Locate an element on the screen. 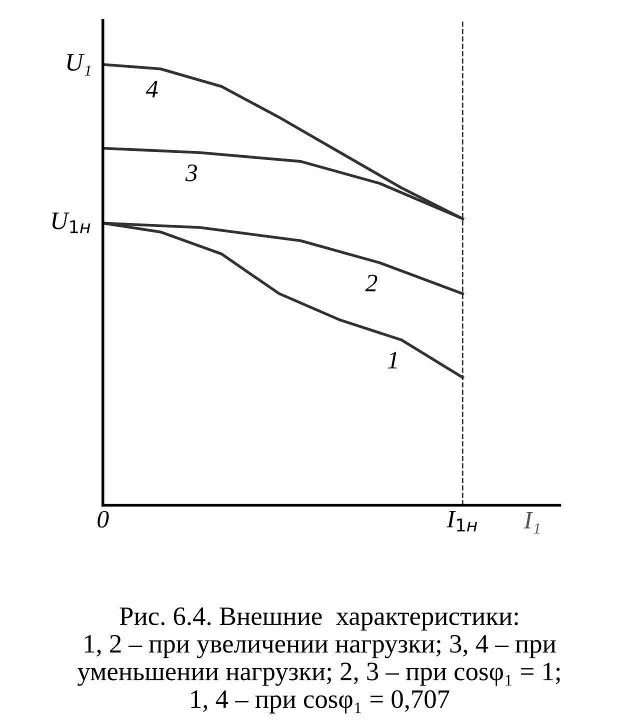 The width and height of the screenshot is (639, 728). x-tick-label: I$_{1н}$ is located at coordinates (462, 521).